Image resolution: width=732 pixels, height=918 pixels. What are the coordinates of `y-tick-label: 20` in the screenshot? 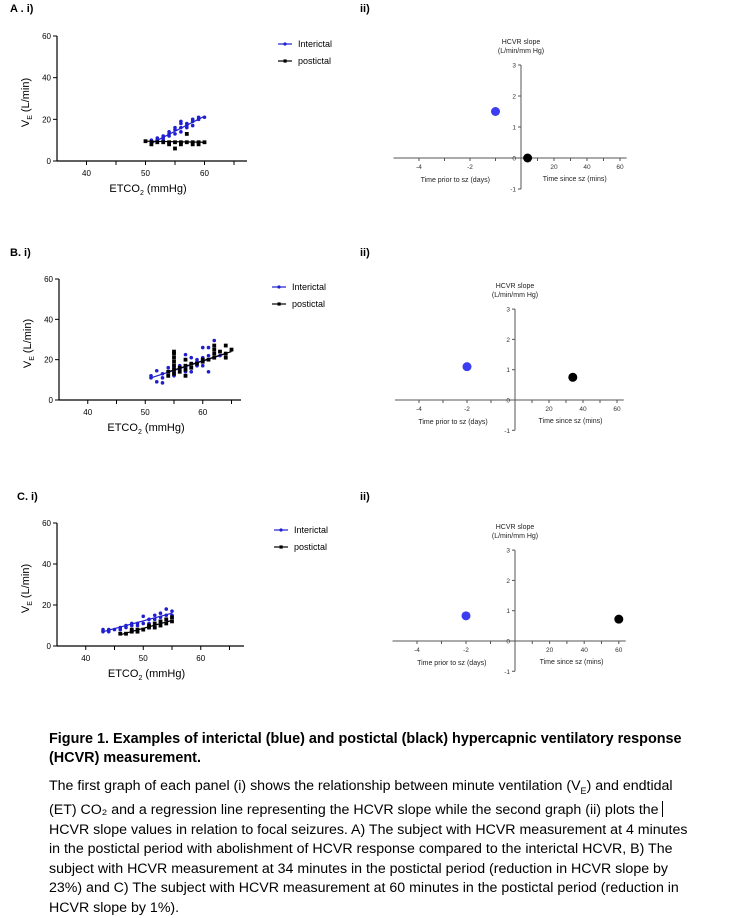 It's located at (48, 360).